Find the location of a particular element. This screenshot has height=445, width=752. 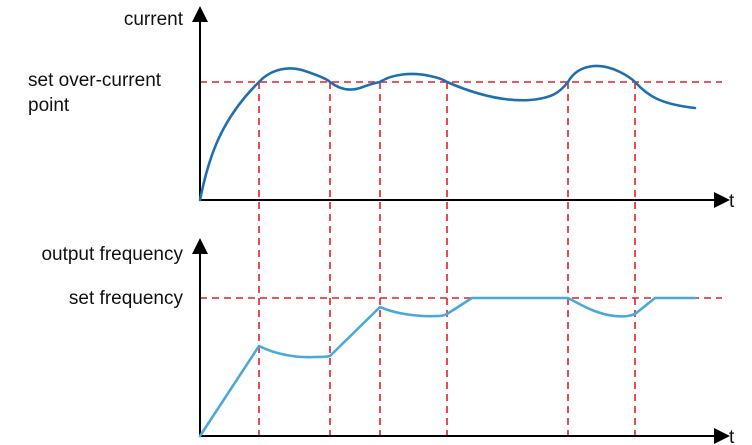

overcurrent-label-line1: set over-current is located at coordinates (95, 80).